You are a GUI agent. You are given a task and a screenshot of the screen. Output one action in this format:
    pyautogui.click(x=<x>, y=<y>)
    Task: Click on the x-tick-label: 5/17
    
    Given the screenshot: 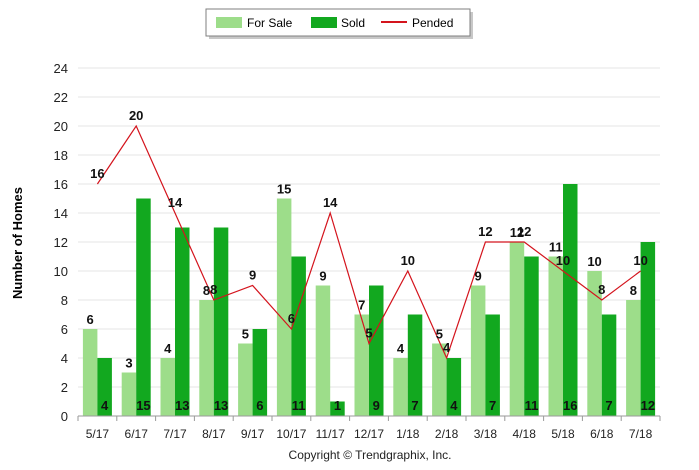 What is the action you would take?
    pyautogui.click(x=98, y=434)
    